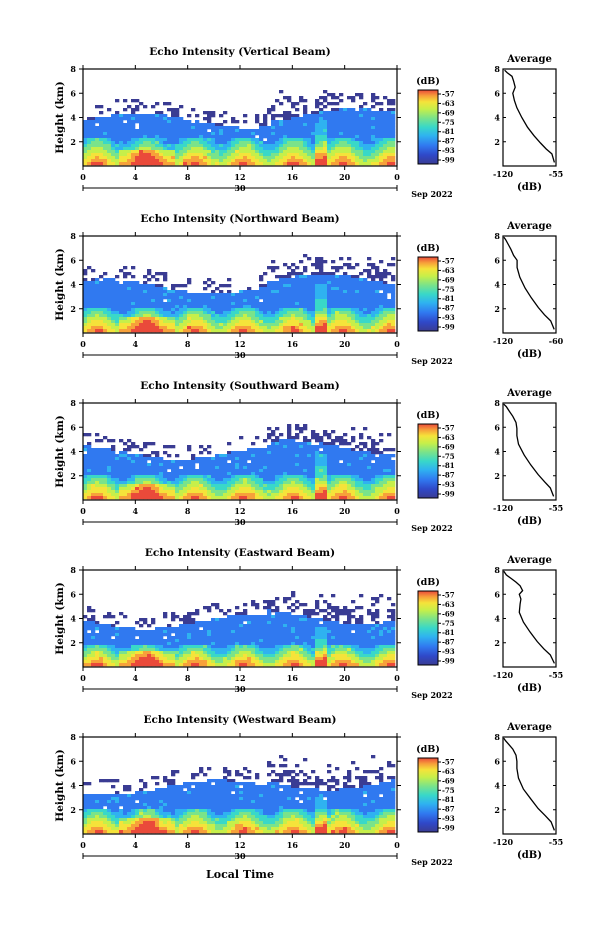  What do you see at coordinates (556, 174) in the screenshot?
I see `profile-x-tick-label: -55` at bounding box center [556, 174].